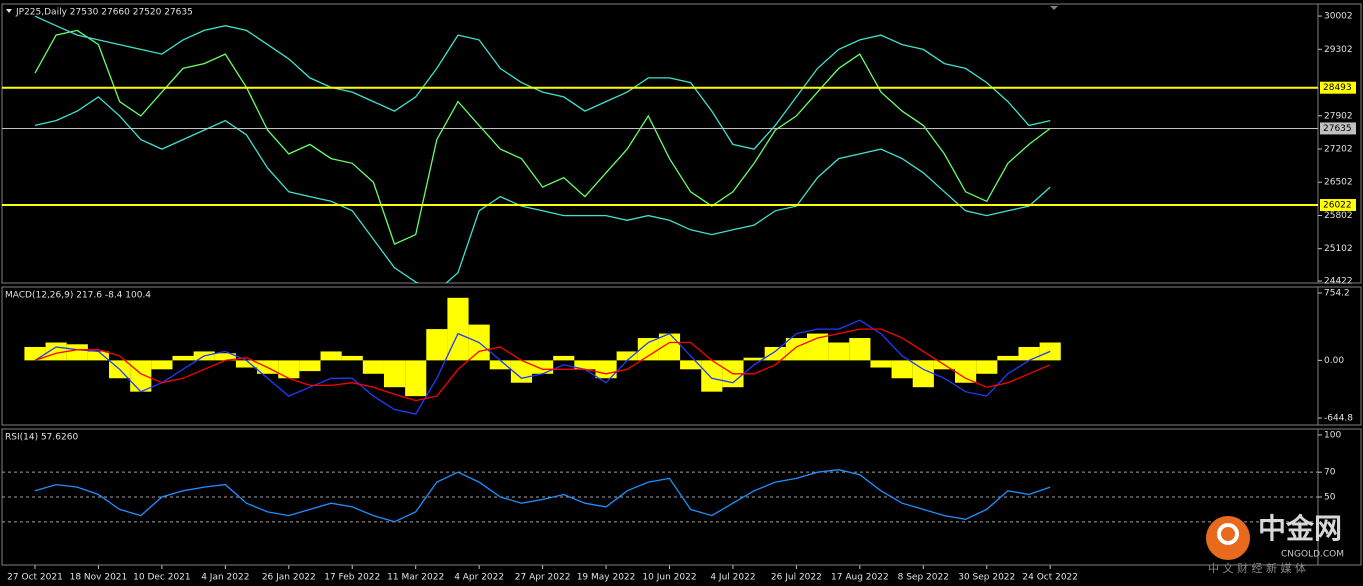 The height and width of the screenshot is (586, 1363). What do you see at coordinates (1338, 216) in the screenshot?
I see `y-tick-label: 25802` at bounding box center [1338, 216].